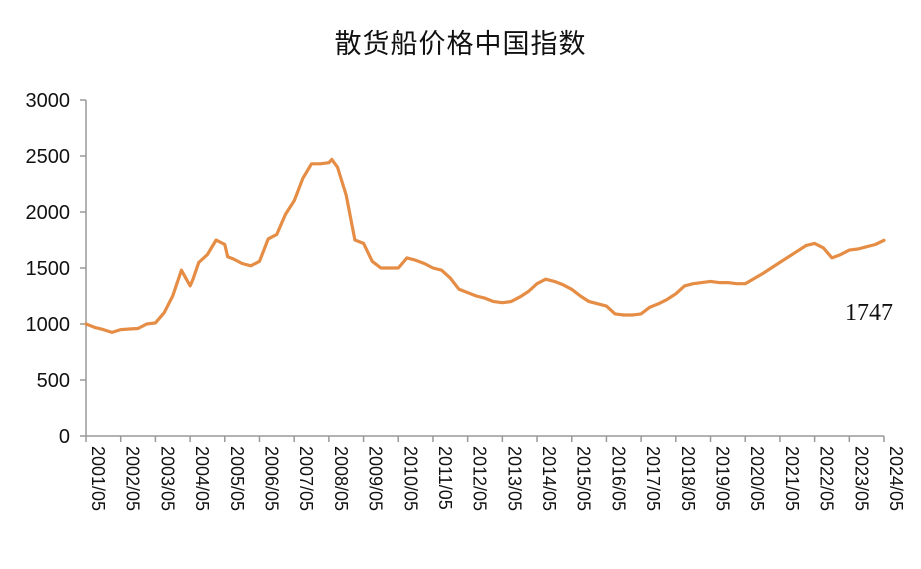 The height and width of the screenshot is (569, 921). Describe the element at coordinates (48, 157) in the screenshot. I see `y-tick-label: 2500` at that location.